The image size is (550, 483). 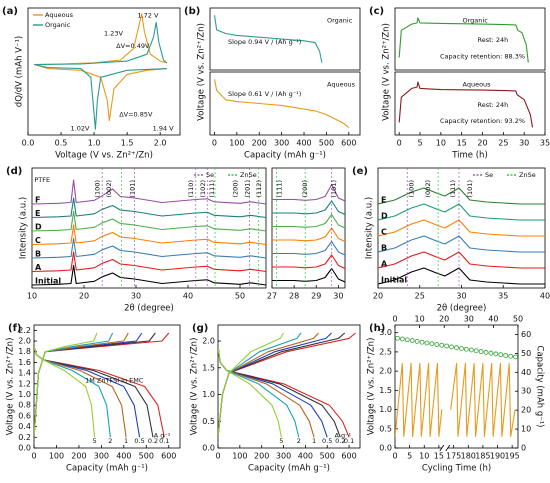 I want to click on x-axis-label: Time (h), so click(x=469, y=156).